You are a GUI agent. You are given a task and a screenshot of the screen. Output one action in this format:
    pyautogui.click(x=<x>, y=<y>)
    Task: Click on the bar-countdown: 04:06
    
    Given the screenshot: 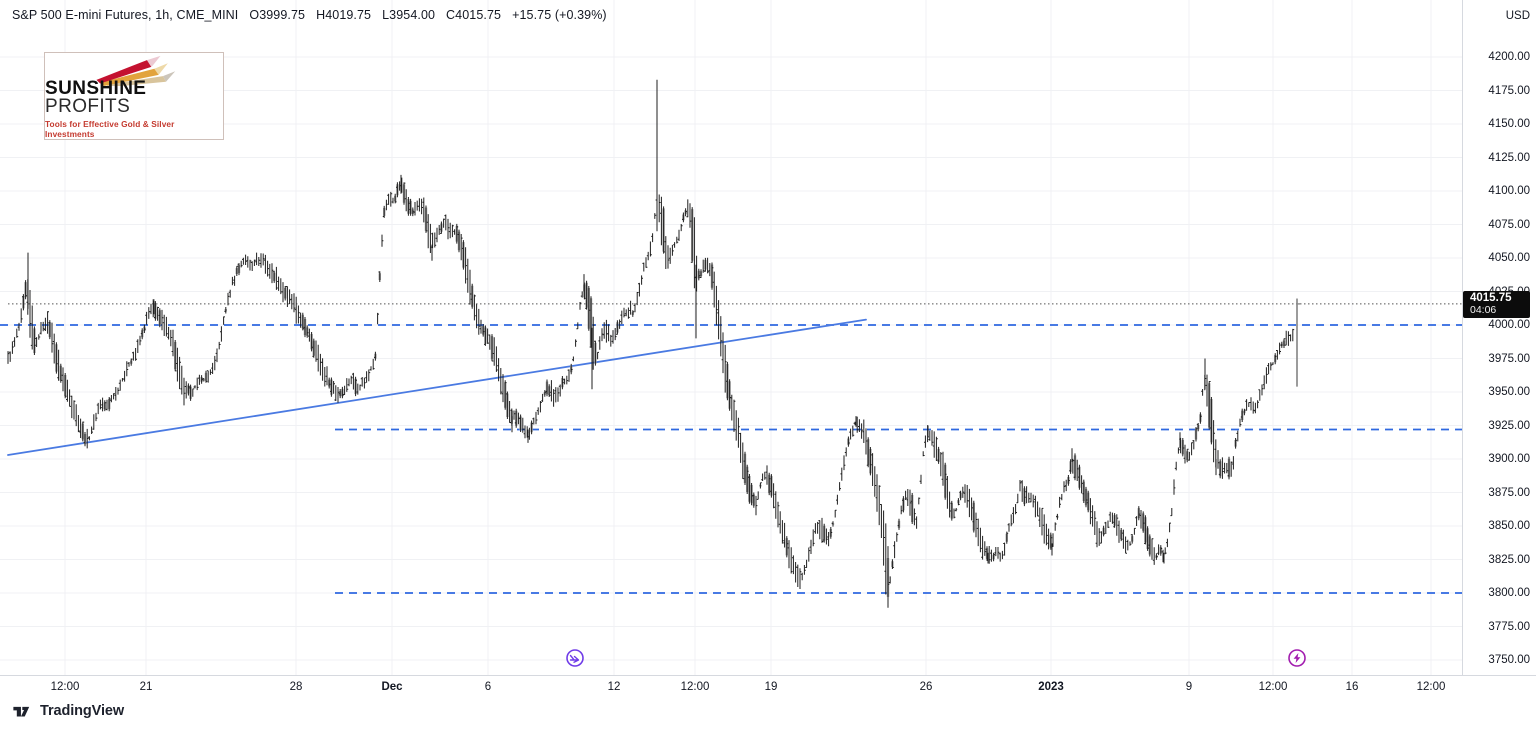 What is the action you would take?
    pyautogui.click(x=1483, y=309)
    